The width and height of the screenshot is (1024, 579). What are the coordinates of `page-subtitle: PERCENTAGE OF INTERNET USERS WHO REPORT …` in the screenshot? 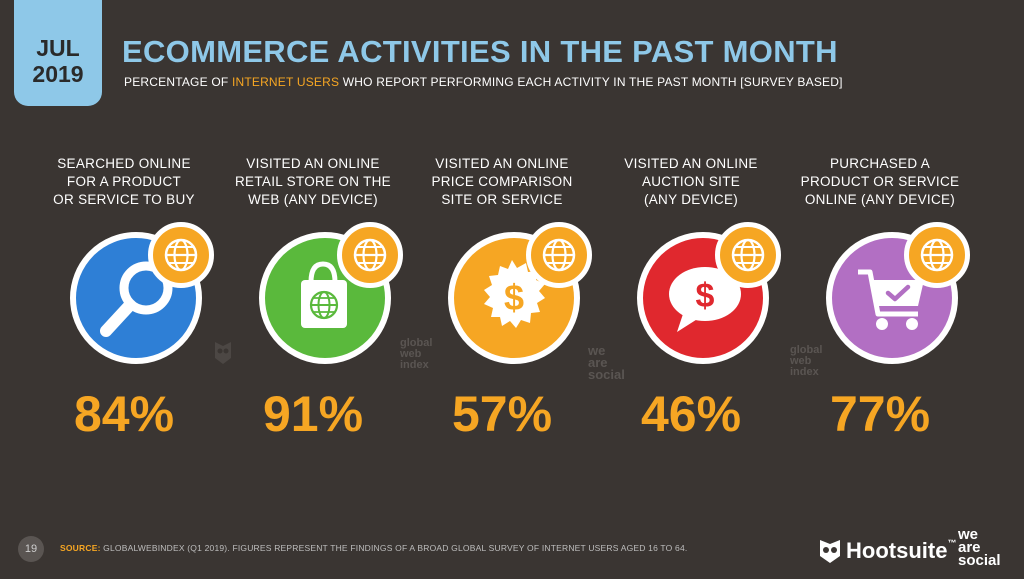 It's located at (483, 82).